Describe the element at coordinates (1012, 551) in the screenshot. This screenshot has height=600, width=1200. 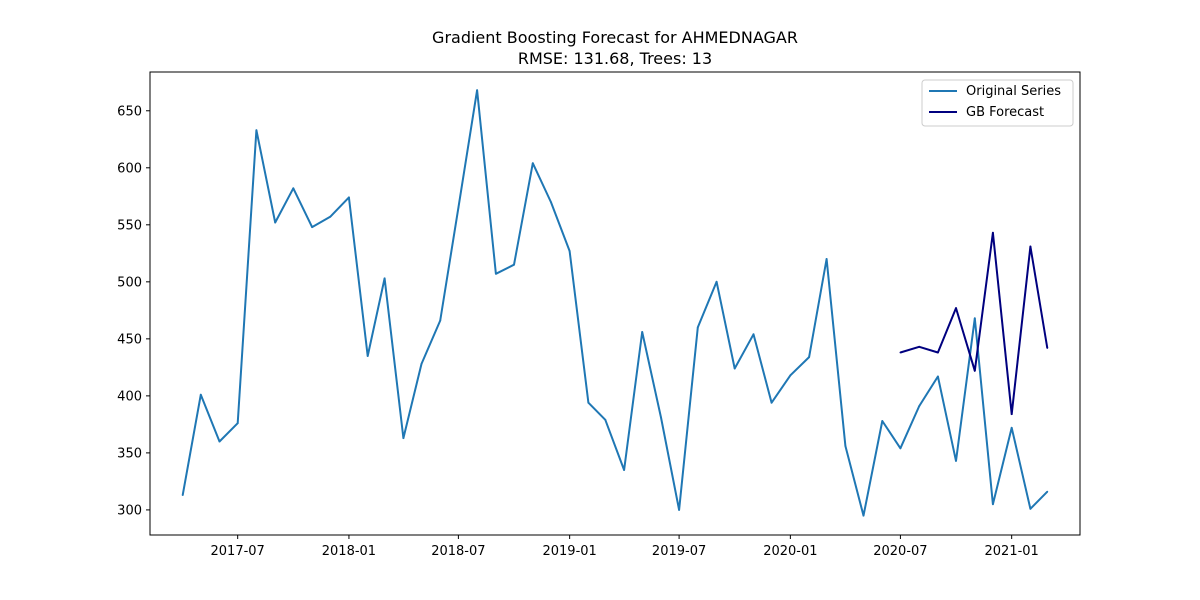
I see `x-tick-label: 2021-01` at that location.